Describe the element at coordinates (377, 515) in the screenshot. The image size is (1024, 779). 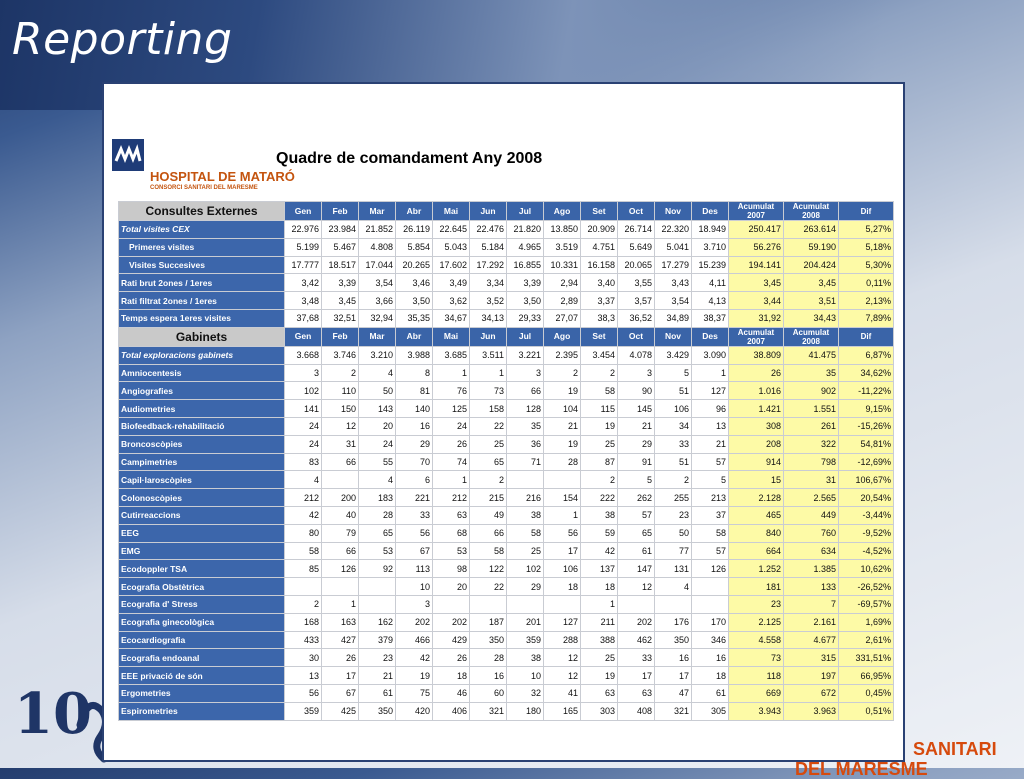
I see `month-value: 28` at that location.